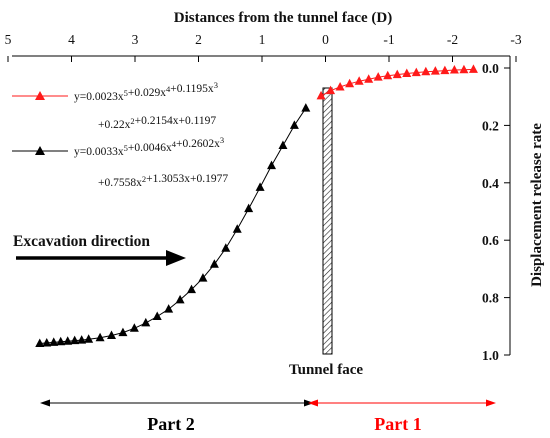 This screenshot has height=438, width=550. What do you see at coordinates (326, 370) in the screenshot?
I see `tunnel-face-label: Tunnel face` at bounding box center [326, 370].